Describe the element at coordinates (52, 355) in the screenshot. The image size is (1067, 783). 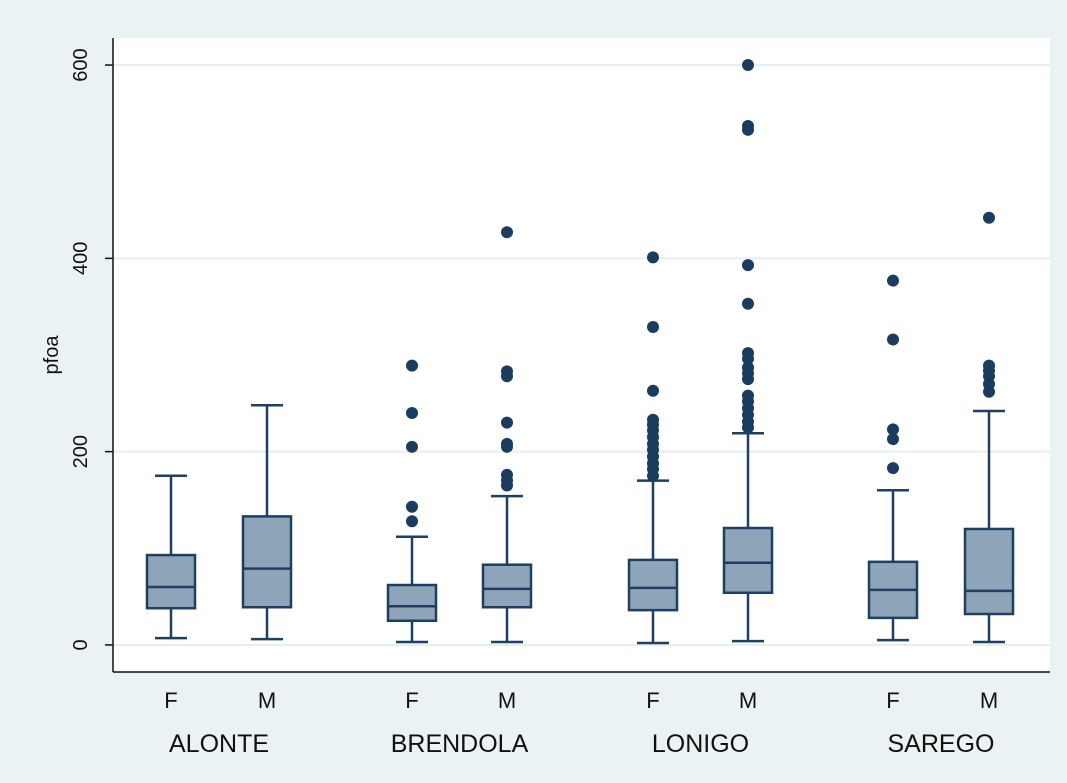
I see `y-axis-title: pfoa` at that location.